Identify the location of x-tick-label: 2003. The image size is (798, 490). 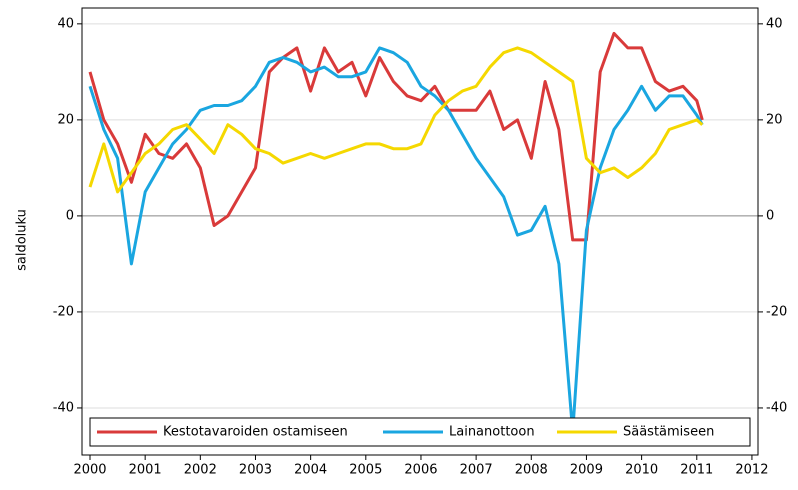
(255, 470).